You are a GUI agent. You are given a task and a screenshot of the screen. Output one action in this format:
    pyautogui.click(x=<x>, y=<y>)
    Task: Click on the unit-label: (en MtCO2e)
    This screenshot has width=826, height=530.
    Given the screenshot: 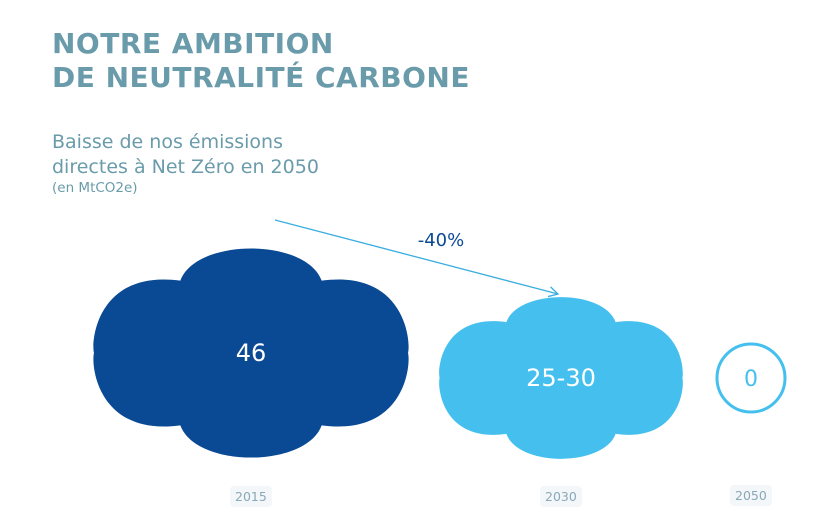 What is the action you would take?
    pyautogui.click(x=95, y=188)
    